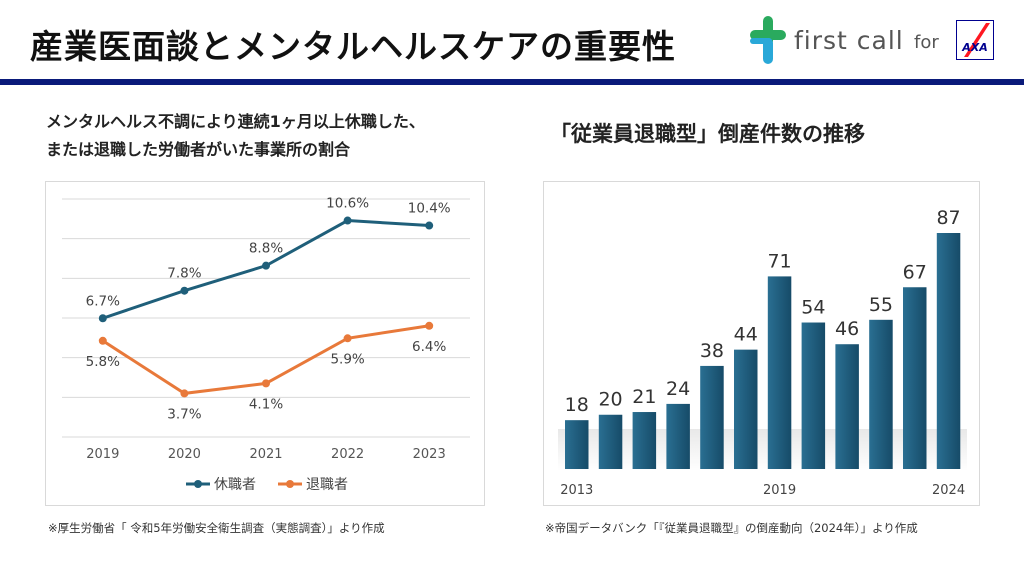 The height and width of the screenshot is (576, 1024). I want to click on data-label: 5.8%, so click(103, 362).